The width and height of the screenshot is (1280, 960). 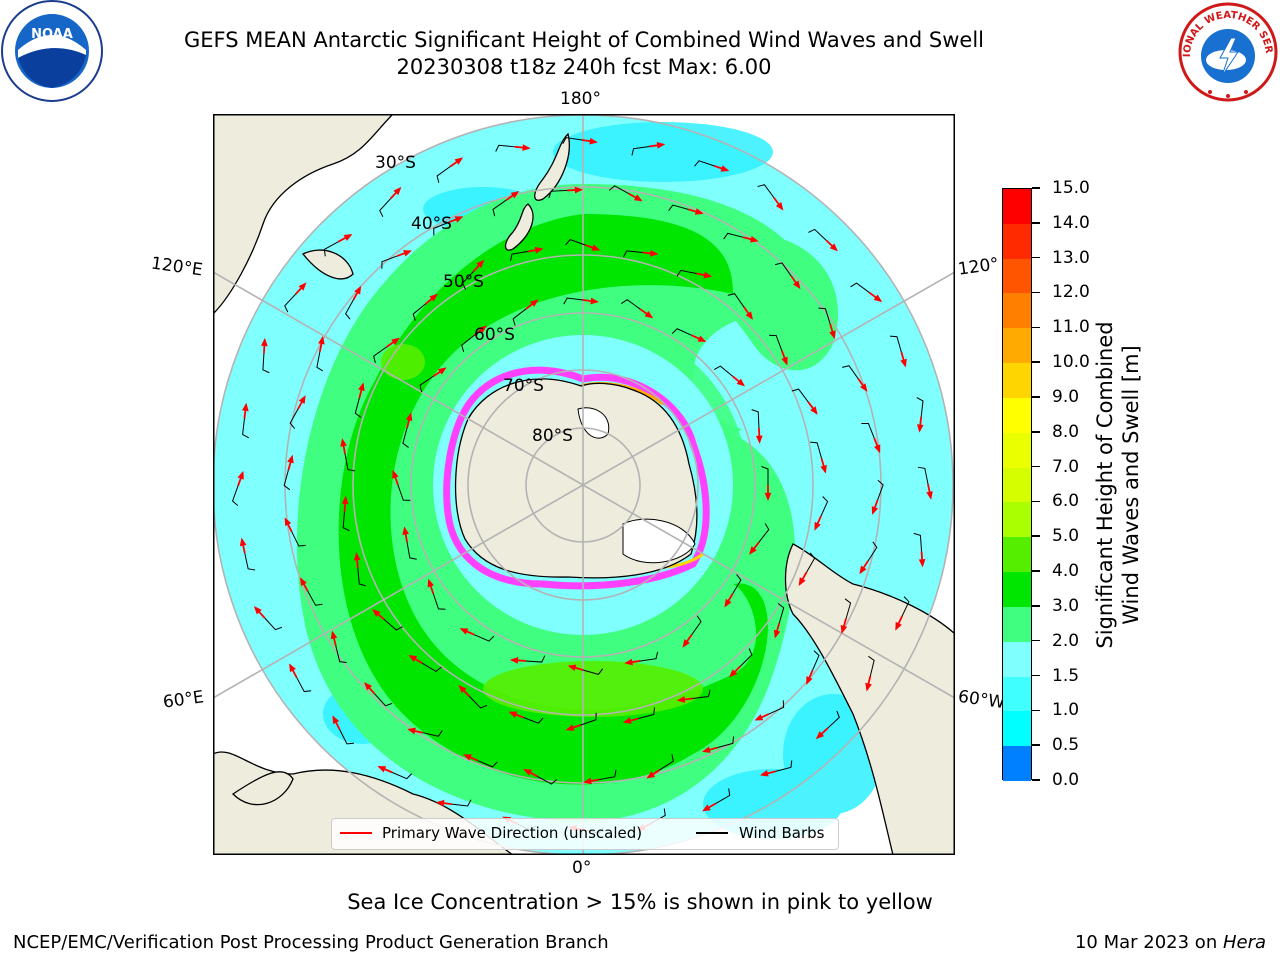 I want to click on lon-label-0: 0°, so click(x=582, y=868).